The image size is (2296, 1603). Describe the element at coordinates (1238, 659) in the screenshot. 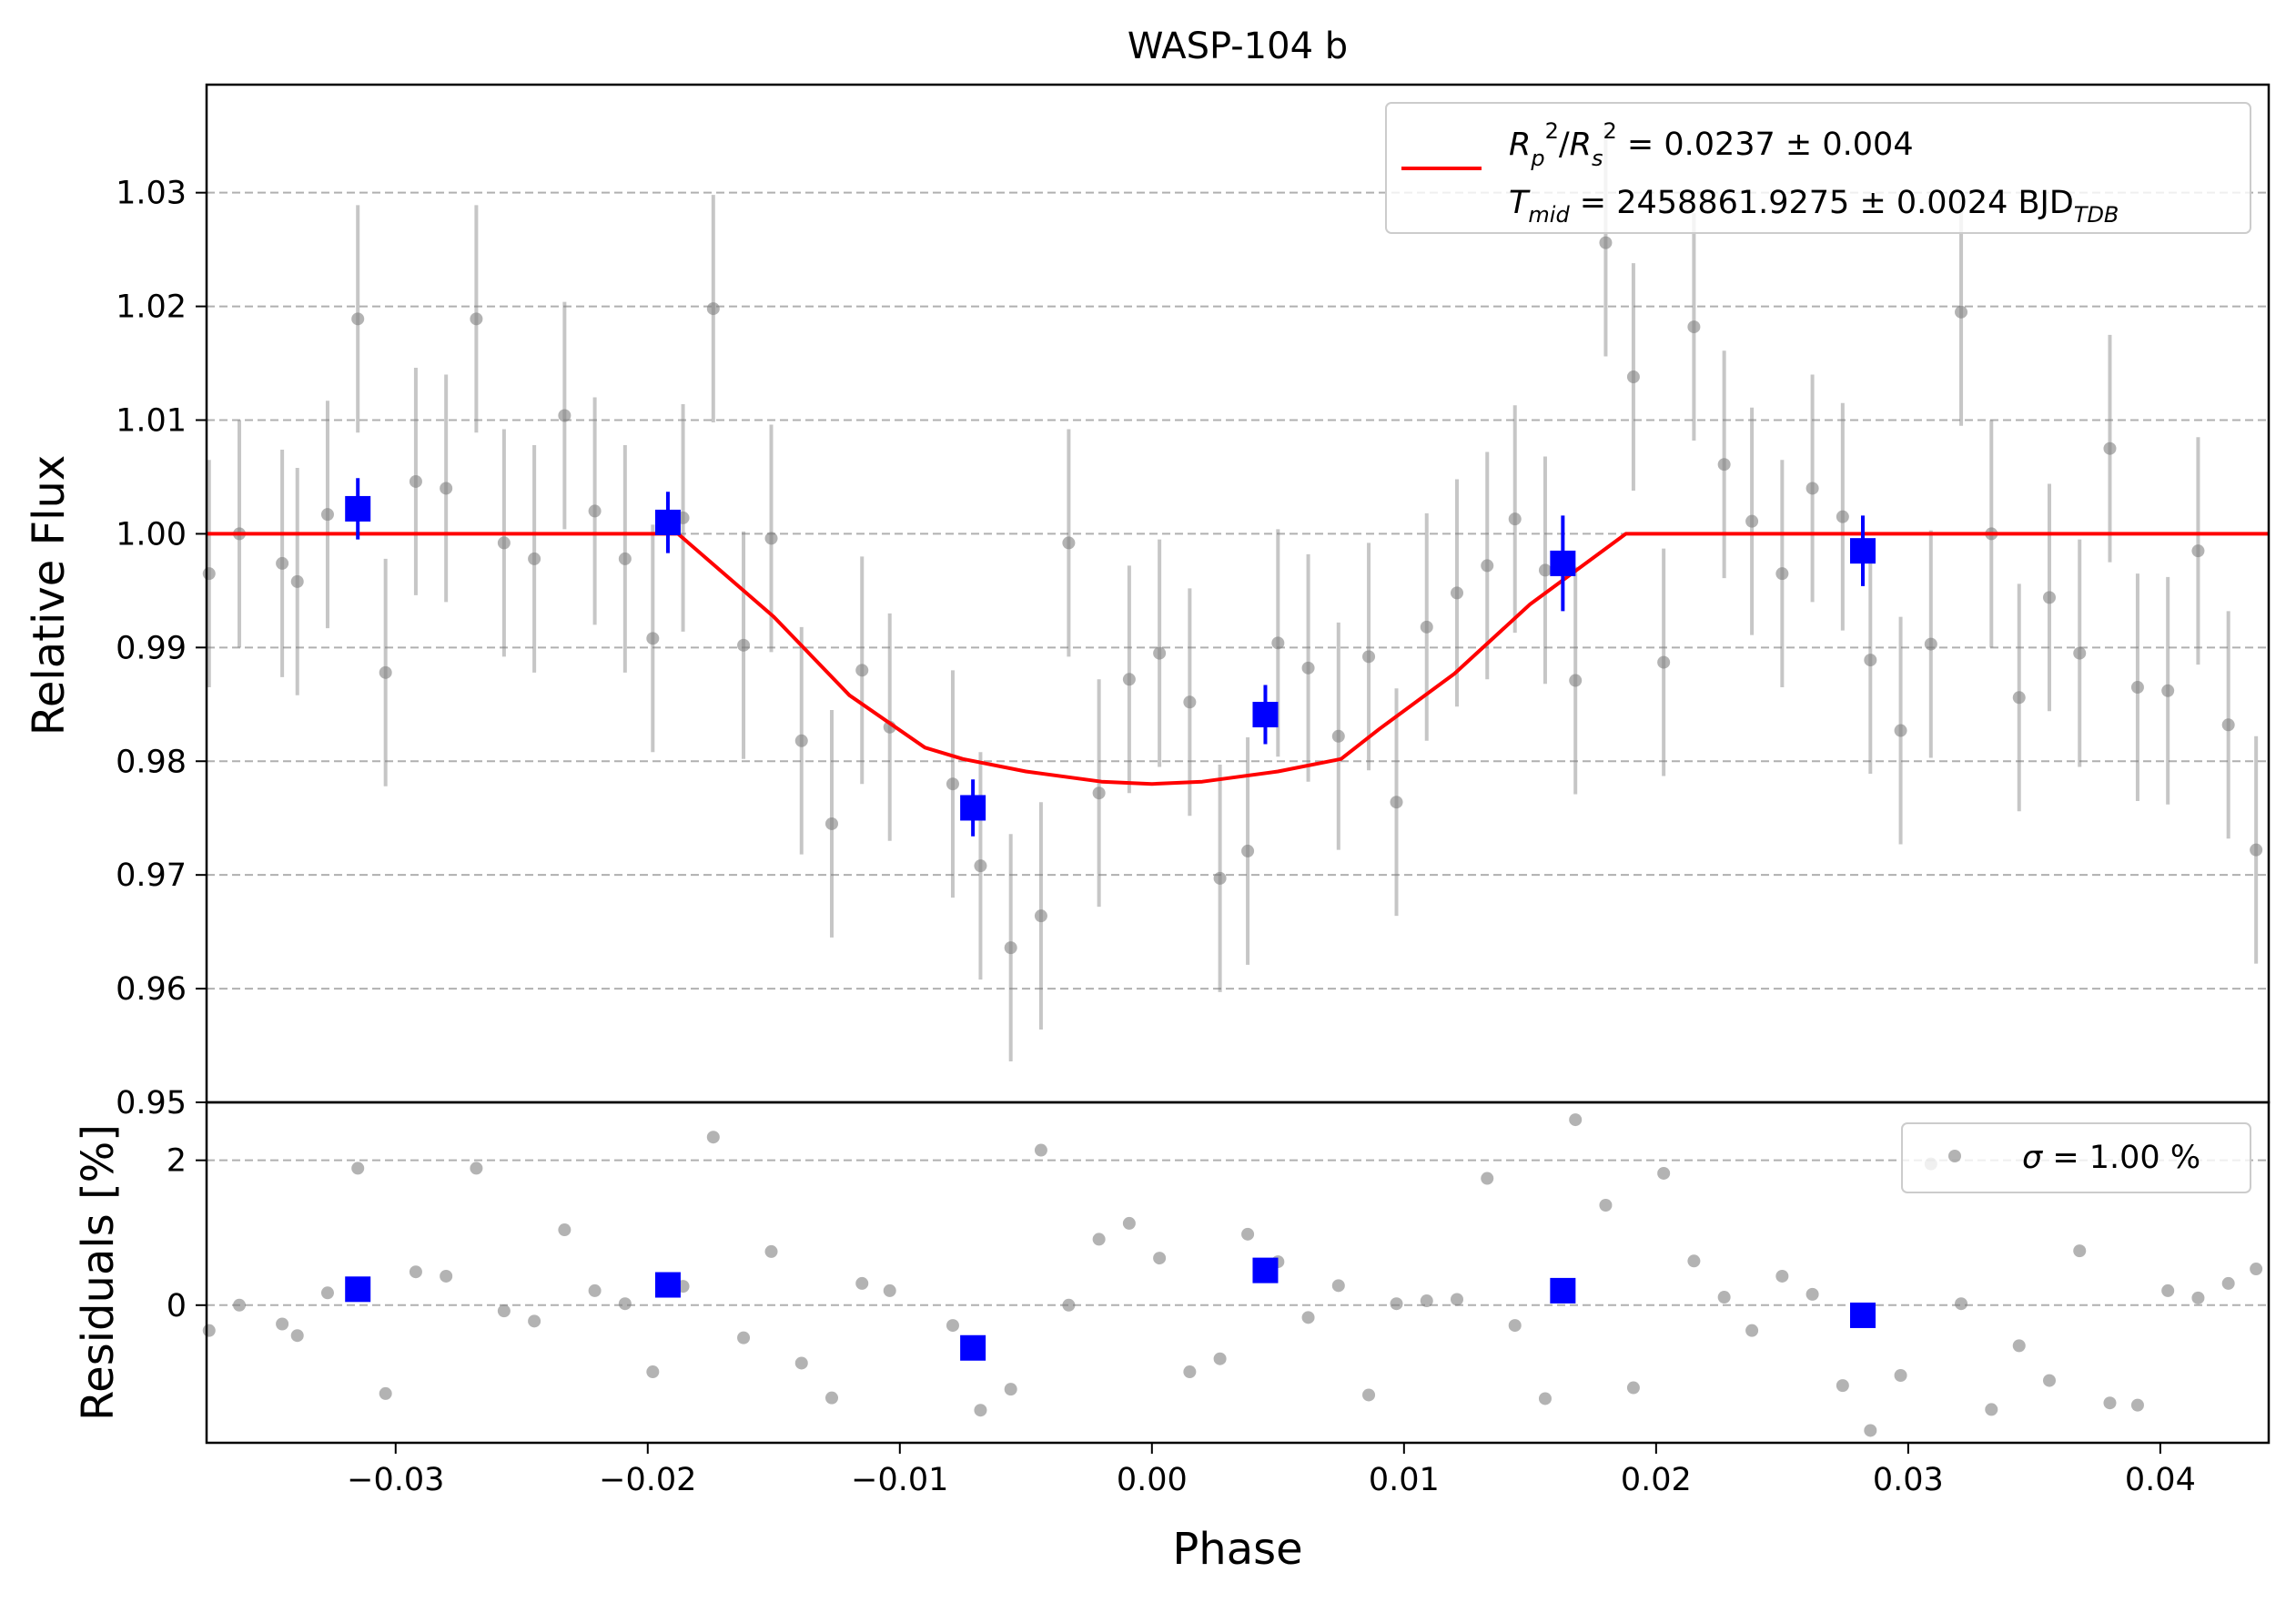

I see `transit-model-line` at that location.